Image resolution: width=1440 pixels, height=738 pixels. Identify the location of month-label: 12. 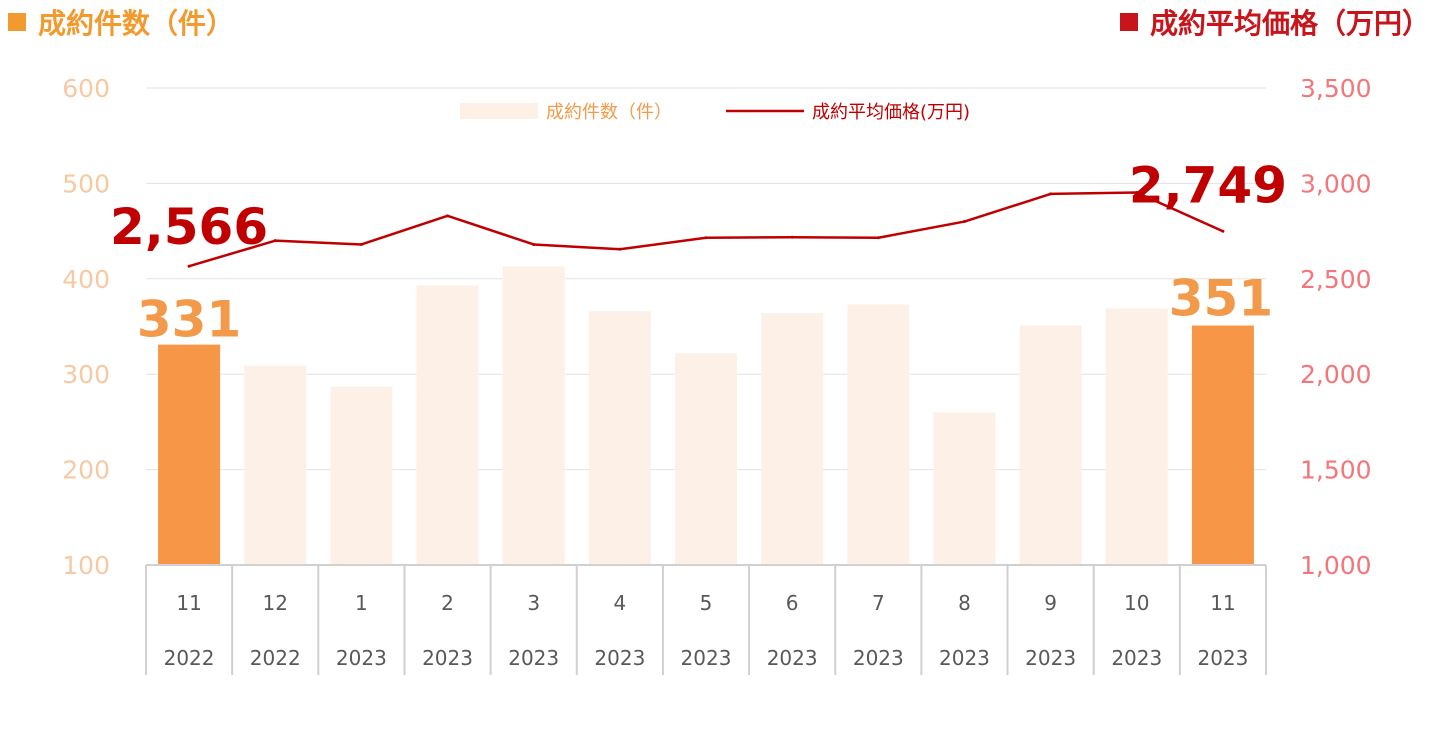
(275, 603).